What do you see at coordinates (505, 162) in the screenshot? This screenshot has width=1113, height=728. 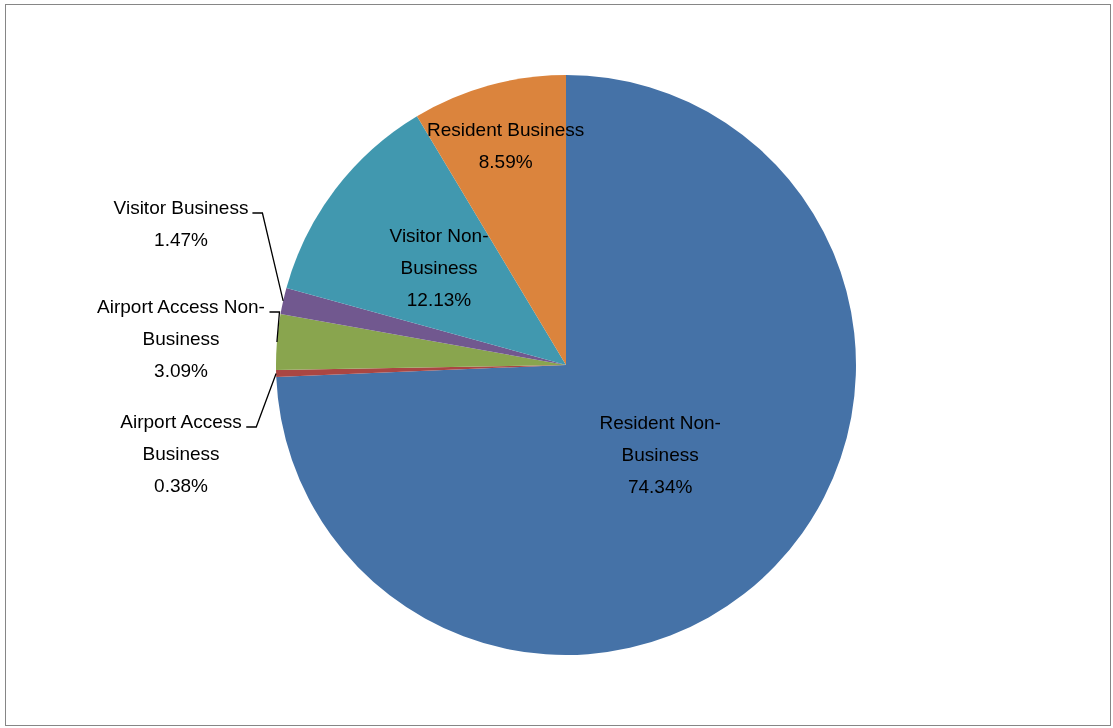 I see `data-label: 8.59%` at bounding box center [505, 162].